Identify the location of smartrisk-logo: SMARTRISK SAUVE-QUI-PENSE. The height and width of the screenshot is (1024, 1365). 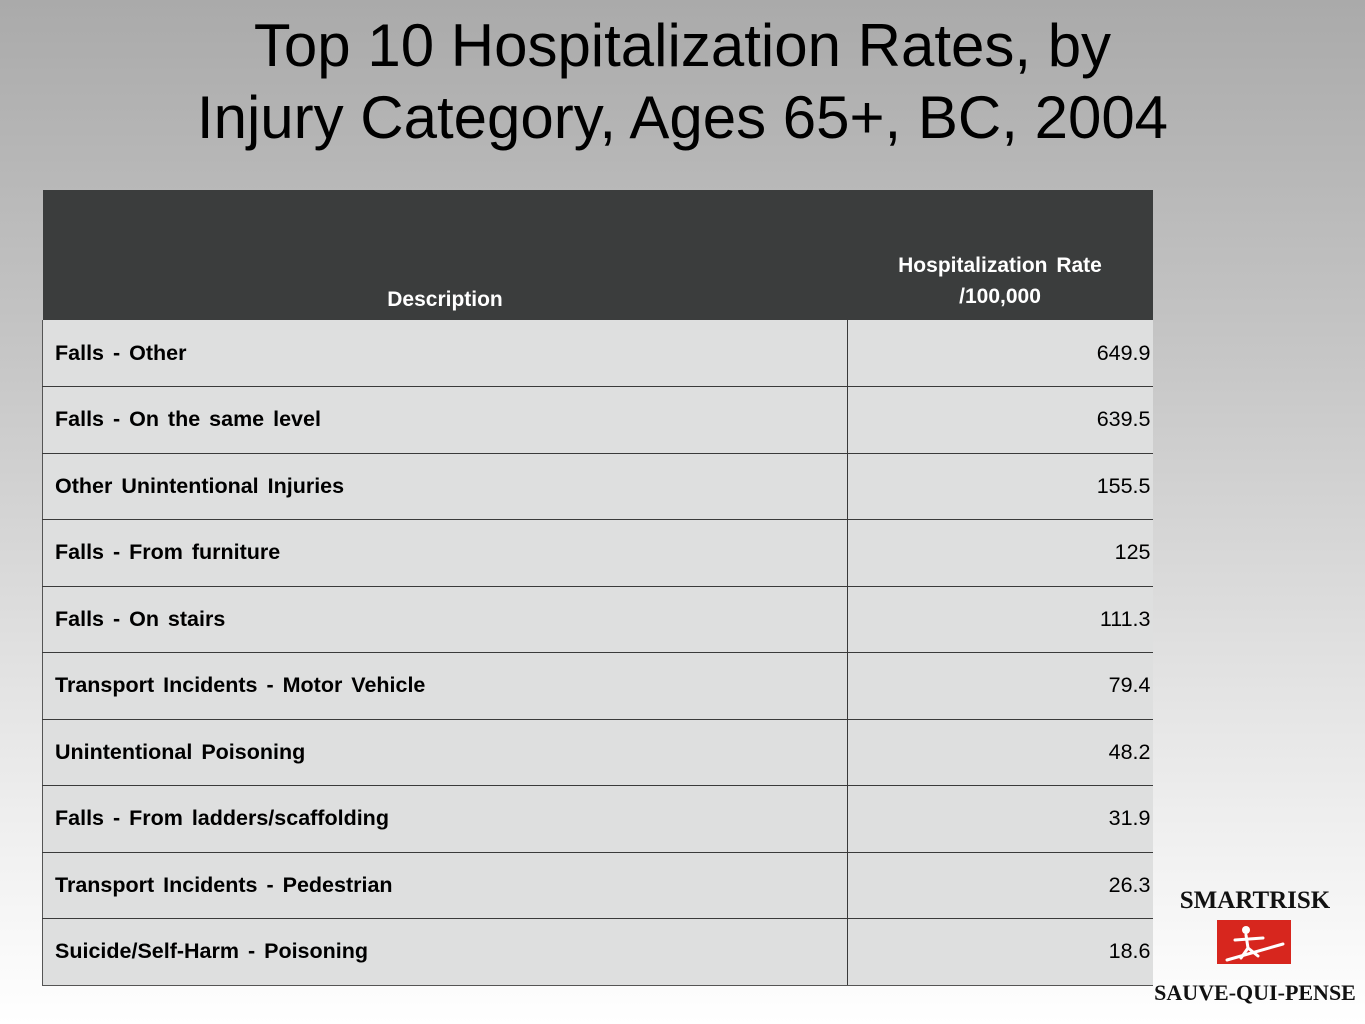
(1255, 945).